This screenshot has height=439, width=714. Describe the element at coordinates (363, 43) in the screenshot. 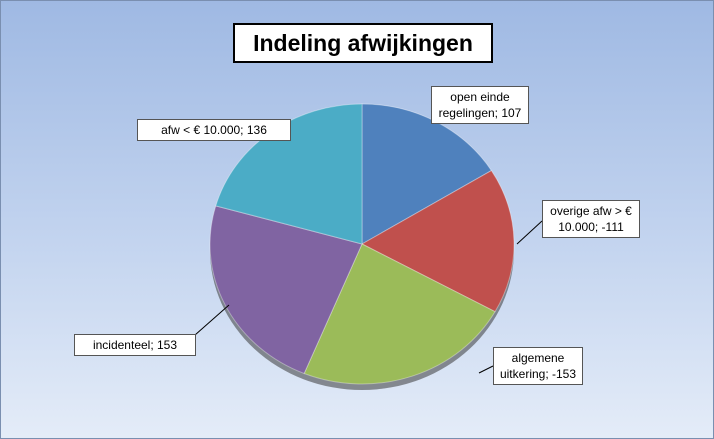

I see `chart-title: Indeling afwijkingen` at that location.